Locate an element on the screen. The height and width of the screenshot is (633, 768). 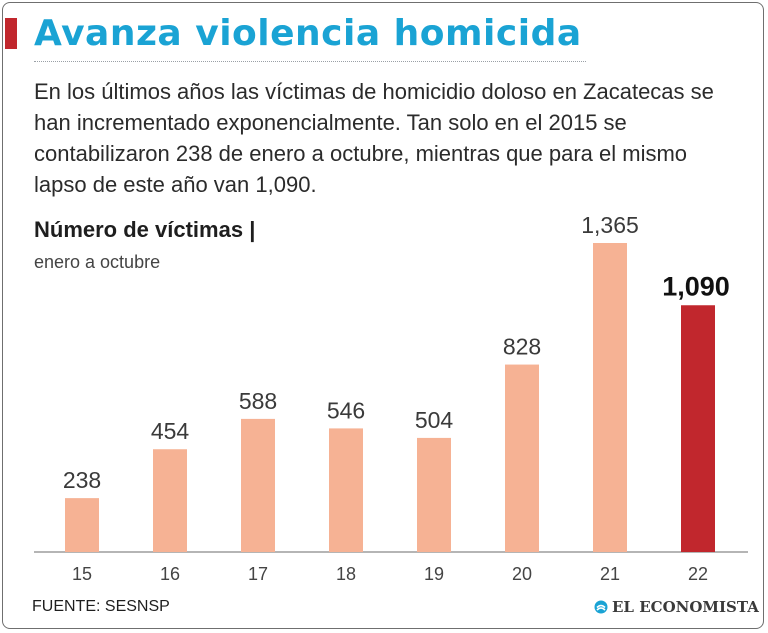
value-label-18: 546 is located at coordinates (346, 410).